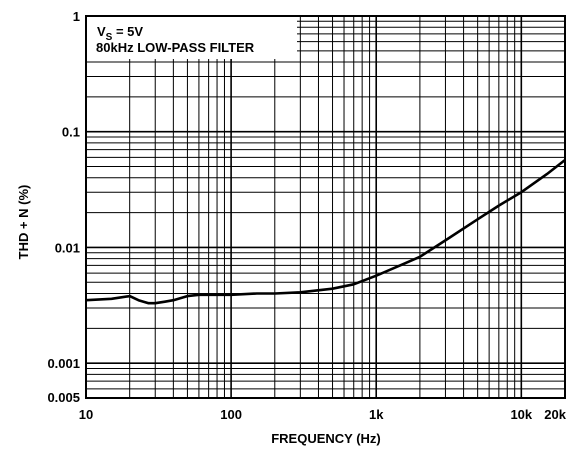 The width and height of the screenshot is (584, 450). I want to click on y-tick-label: 1, so click(76, 16).